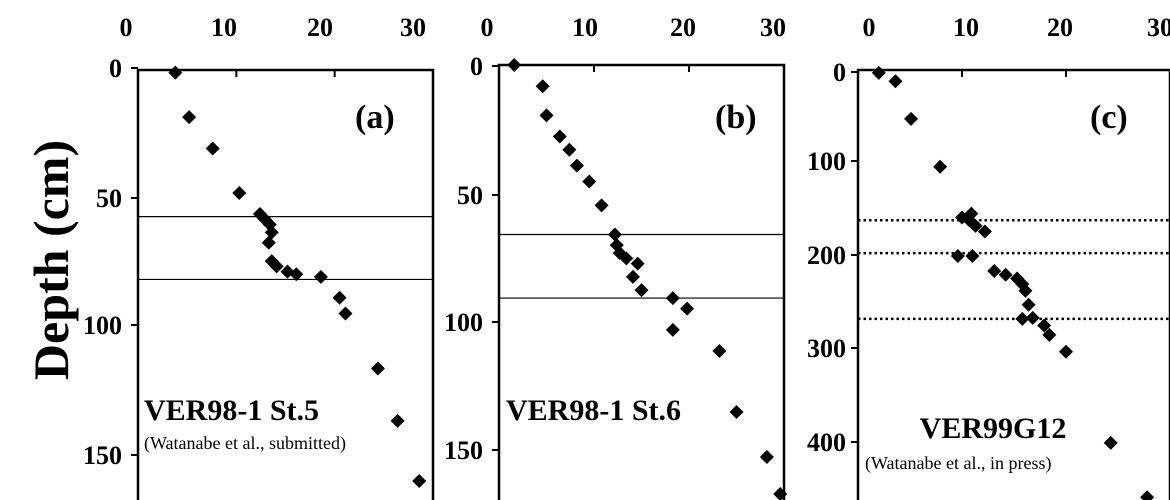 The height and width of the screenshot is (500, 1170). Describe the element at coordinates (826, 255) in the screenshot. I see `y-tick-label: 200` at that location.